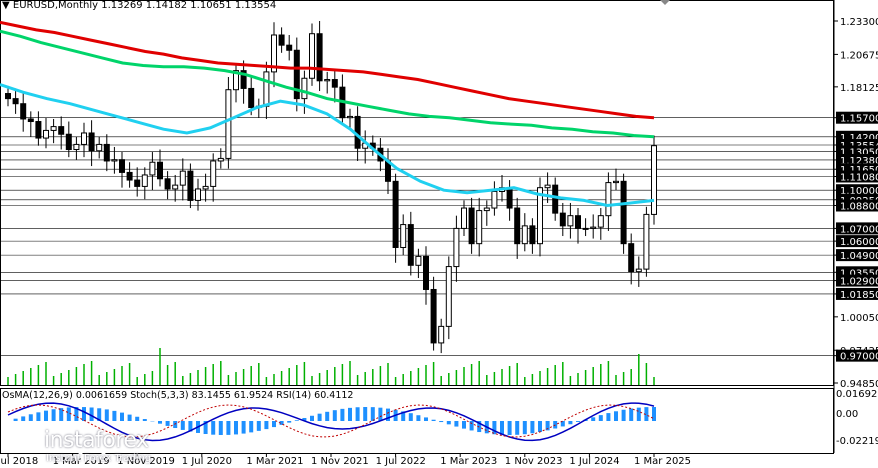  What do you see at coordinates (468, 461) in the screenshot?
I see `time-label: 1 Mar 2023` at bounding box center [468, 461].